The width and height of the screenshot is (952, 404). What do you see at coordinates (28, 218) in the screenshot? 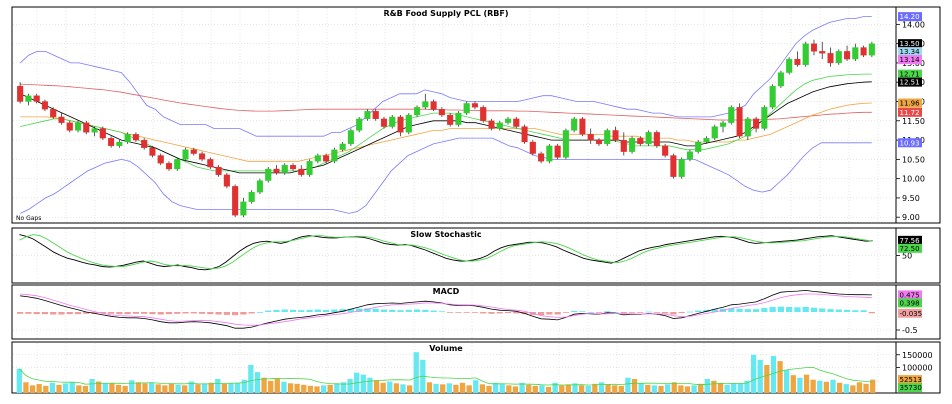
I see `no-gaps-note: No Gaps` at bounding box center [28, 218].